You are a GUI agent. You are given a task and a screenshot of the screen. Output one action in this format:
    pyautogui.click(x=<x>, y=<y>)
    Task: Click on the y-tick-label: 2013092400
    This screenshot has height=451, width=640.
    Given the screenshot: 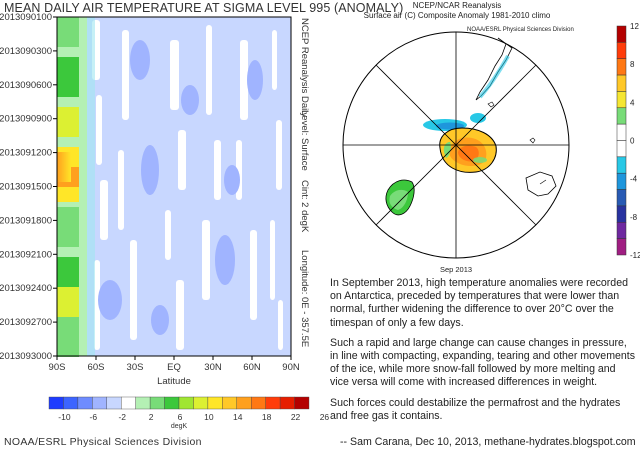 What is the action you would take?
    pyautogui.click(x=26, y=288)
    